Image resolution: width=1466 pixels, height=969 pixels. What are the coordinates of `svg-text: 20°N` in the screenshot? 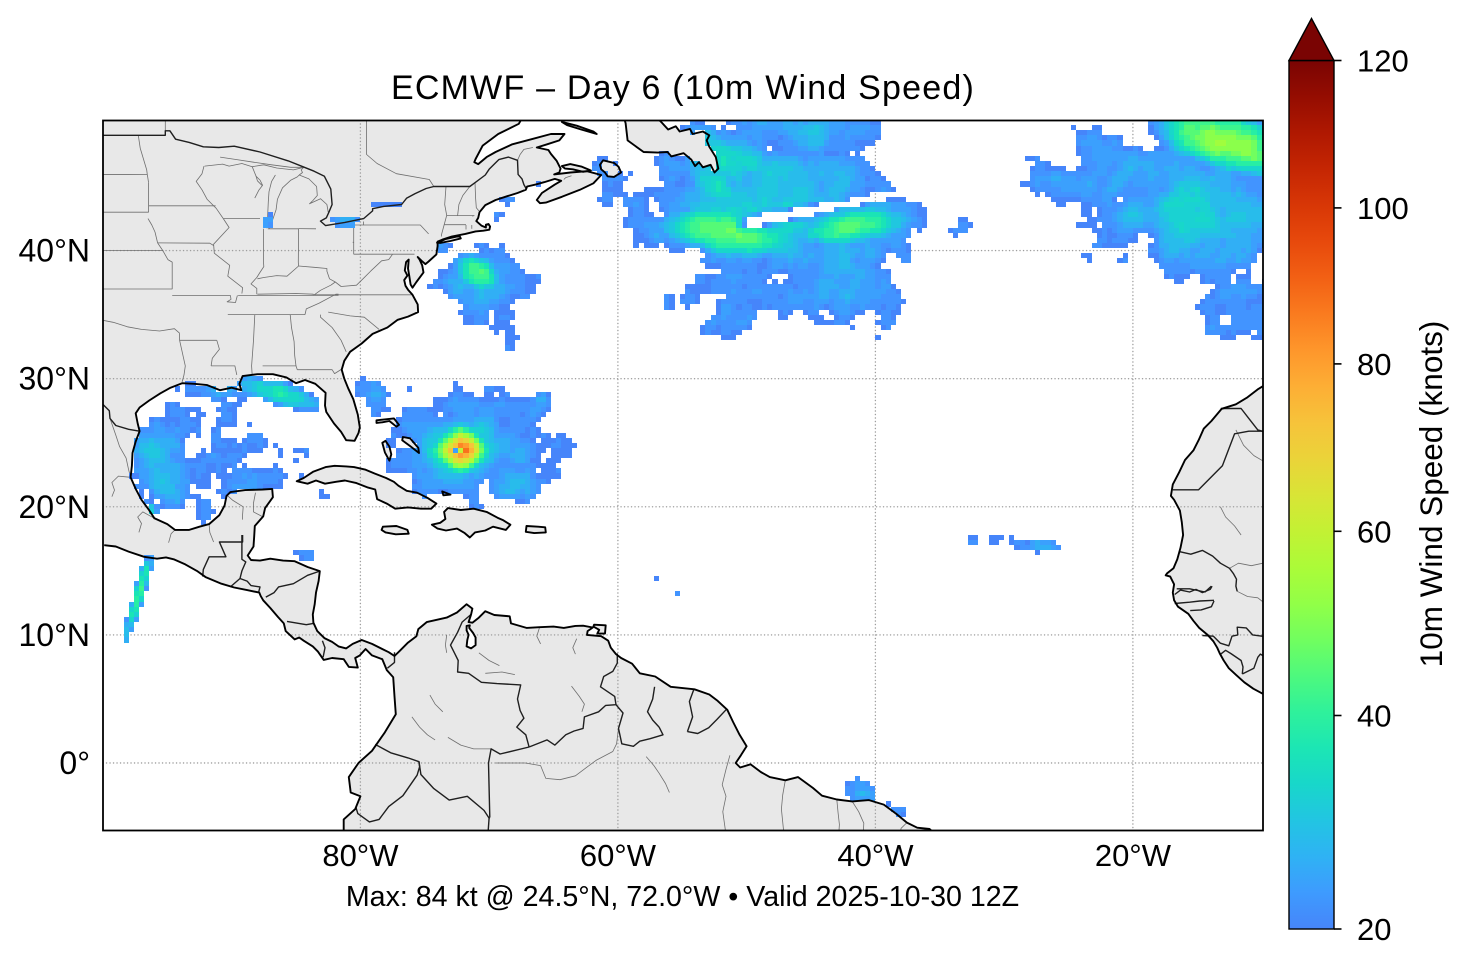 It's located at (55, 507).